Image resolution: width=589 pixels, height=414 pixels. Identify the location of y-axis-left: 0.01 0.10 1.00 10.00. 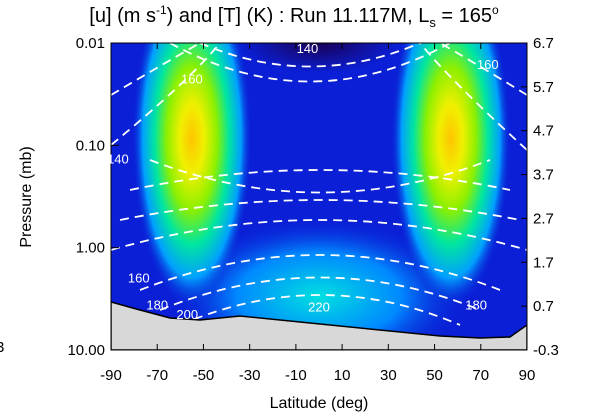
(93, 197).